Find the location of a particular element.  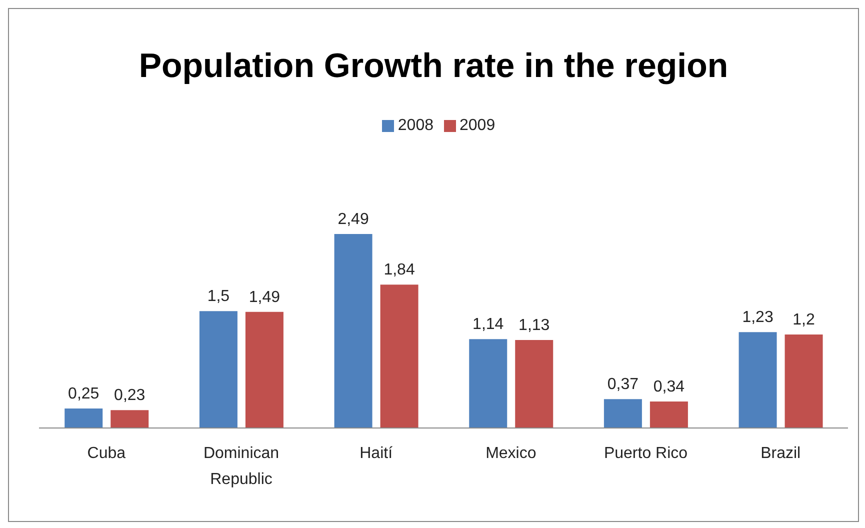

data-label: 1,13 is located at coordinates (534, 325).